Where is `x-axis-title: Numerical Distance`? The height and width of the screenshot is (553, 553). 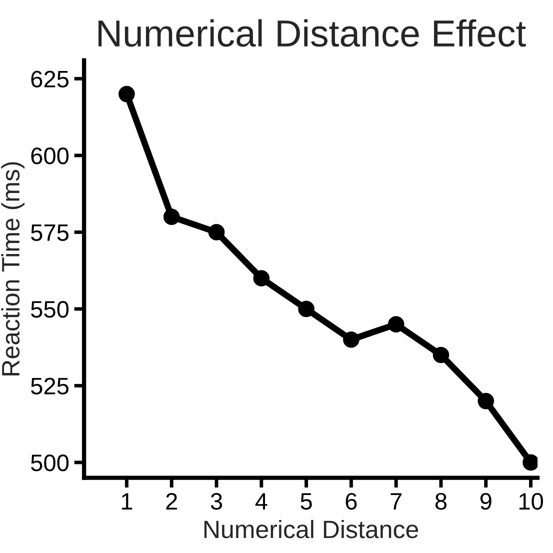
x-axis-title: Numerical Distance is located at coordinates (311, 529).